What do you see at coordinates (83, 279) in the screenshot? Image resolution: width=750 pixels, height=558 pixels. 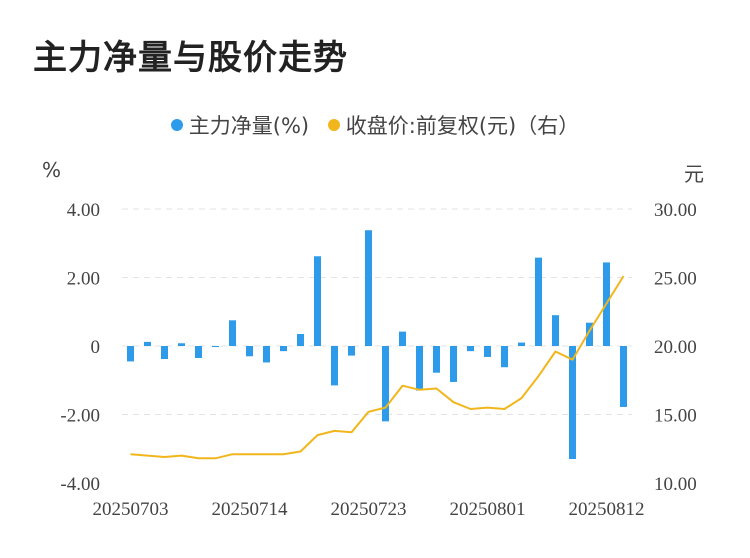 I see `y-left-tick-label: 2.00` at bounding box center [83, 279].